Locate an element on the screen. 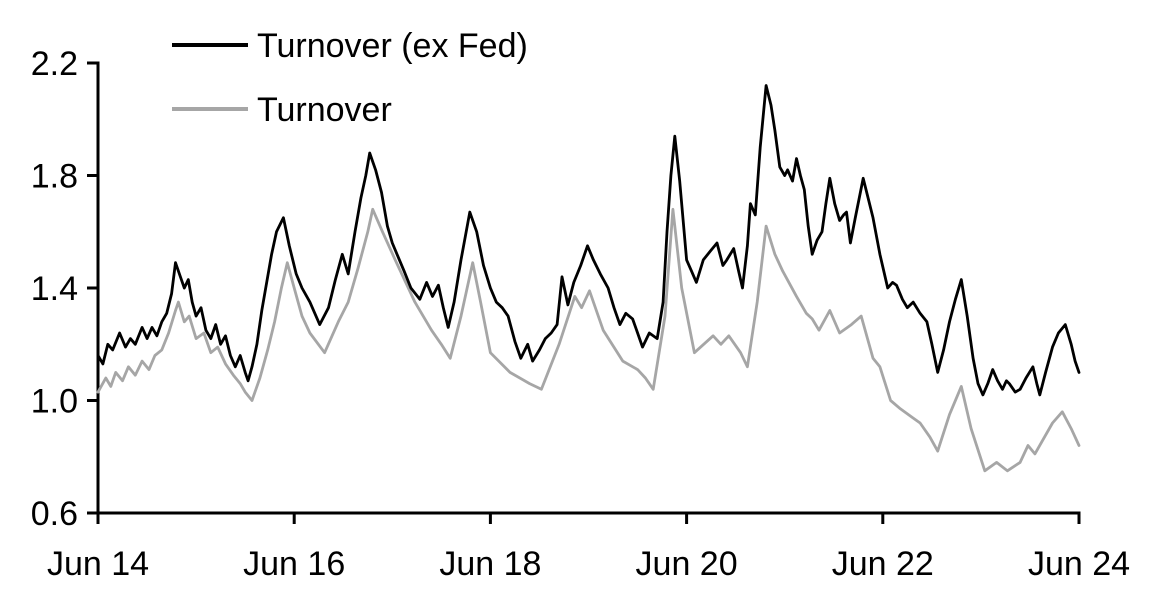 The height and width of the screenshot is (597, 1152). legend-label-turnover-ex-fed: Turnover (ex Fed) is located at coordinates (392, 46).